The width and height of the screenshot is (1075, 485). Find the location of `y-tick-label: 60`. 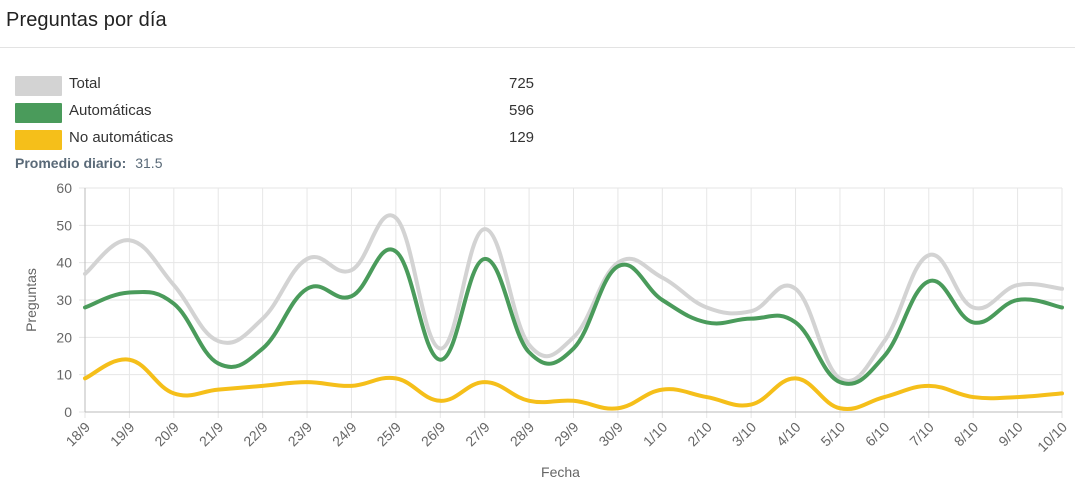

y-tick-label: 60 is located at coordinates (64, 188).